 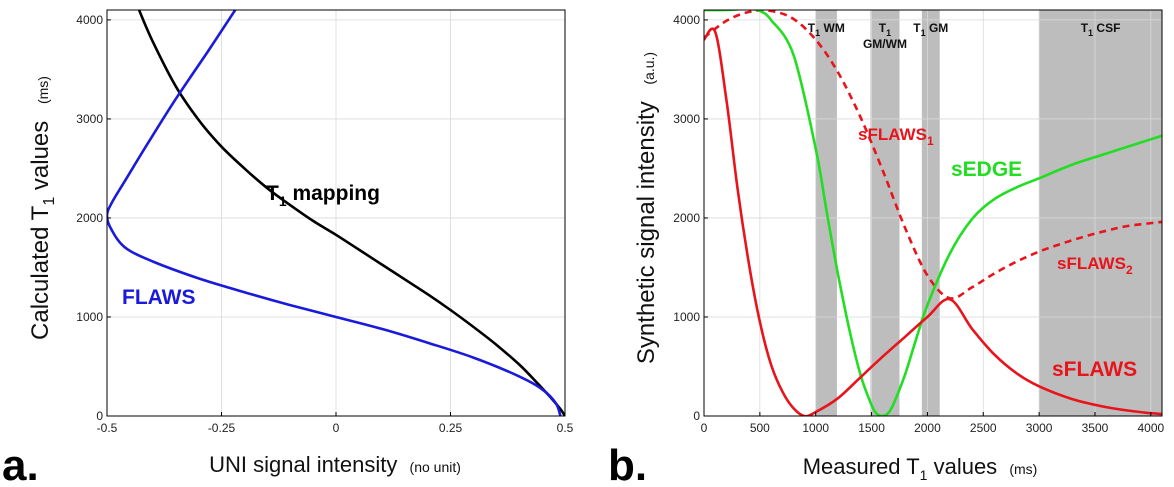 I want to click on panel-a-label-t1-mapping: T1 mapping, so click(x=323, y=195).